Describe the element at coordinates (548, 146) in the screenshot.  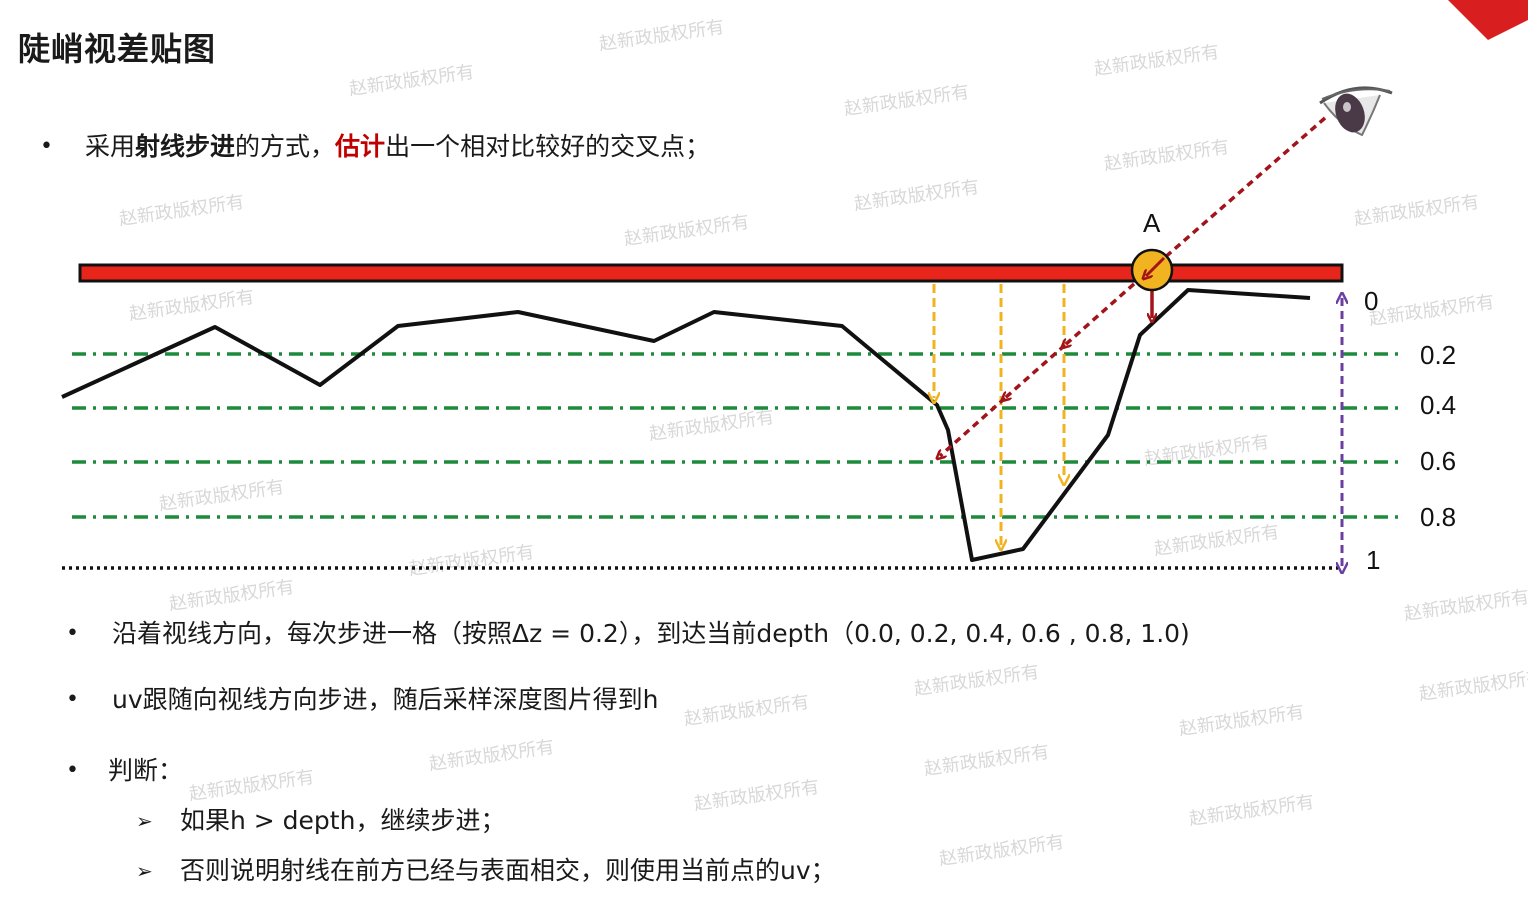
I see `bullet-1-part-5: 出一个相对比较好的交叉点；` at that location.